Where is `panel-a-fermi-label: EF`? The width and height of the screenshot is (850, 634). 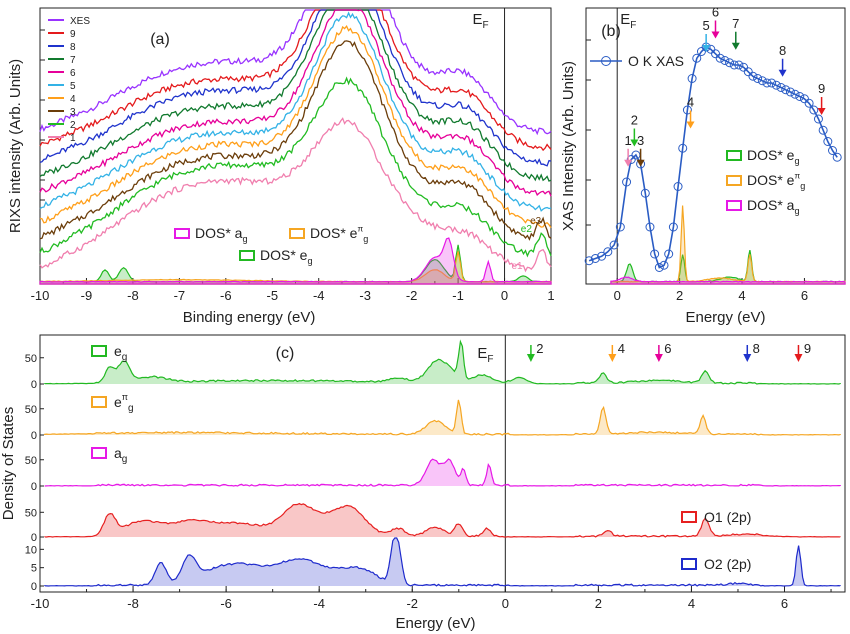 panel-a-fermi-label: EF is located at coordinates (481, 21).